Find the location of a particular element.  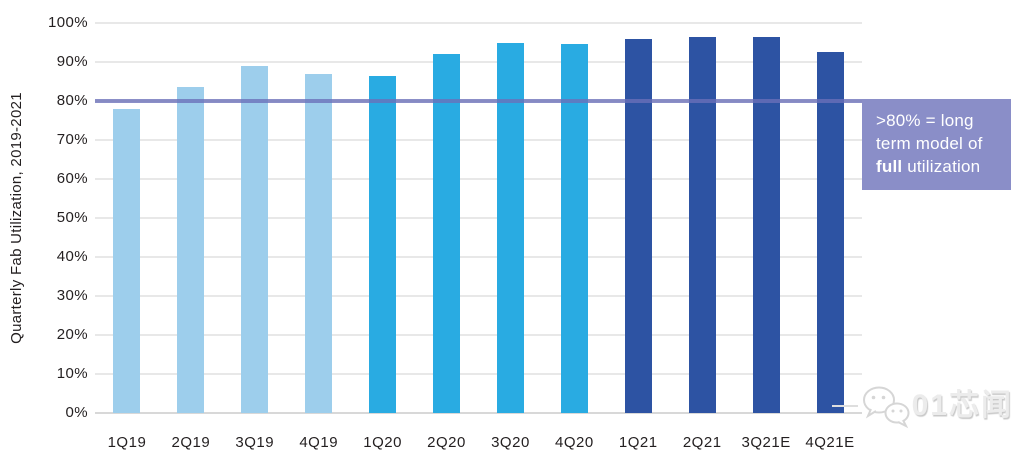

gridline-40% is located at coordinates (478, 257).